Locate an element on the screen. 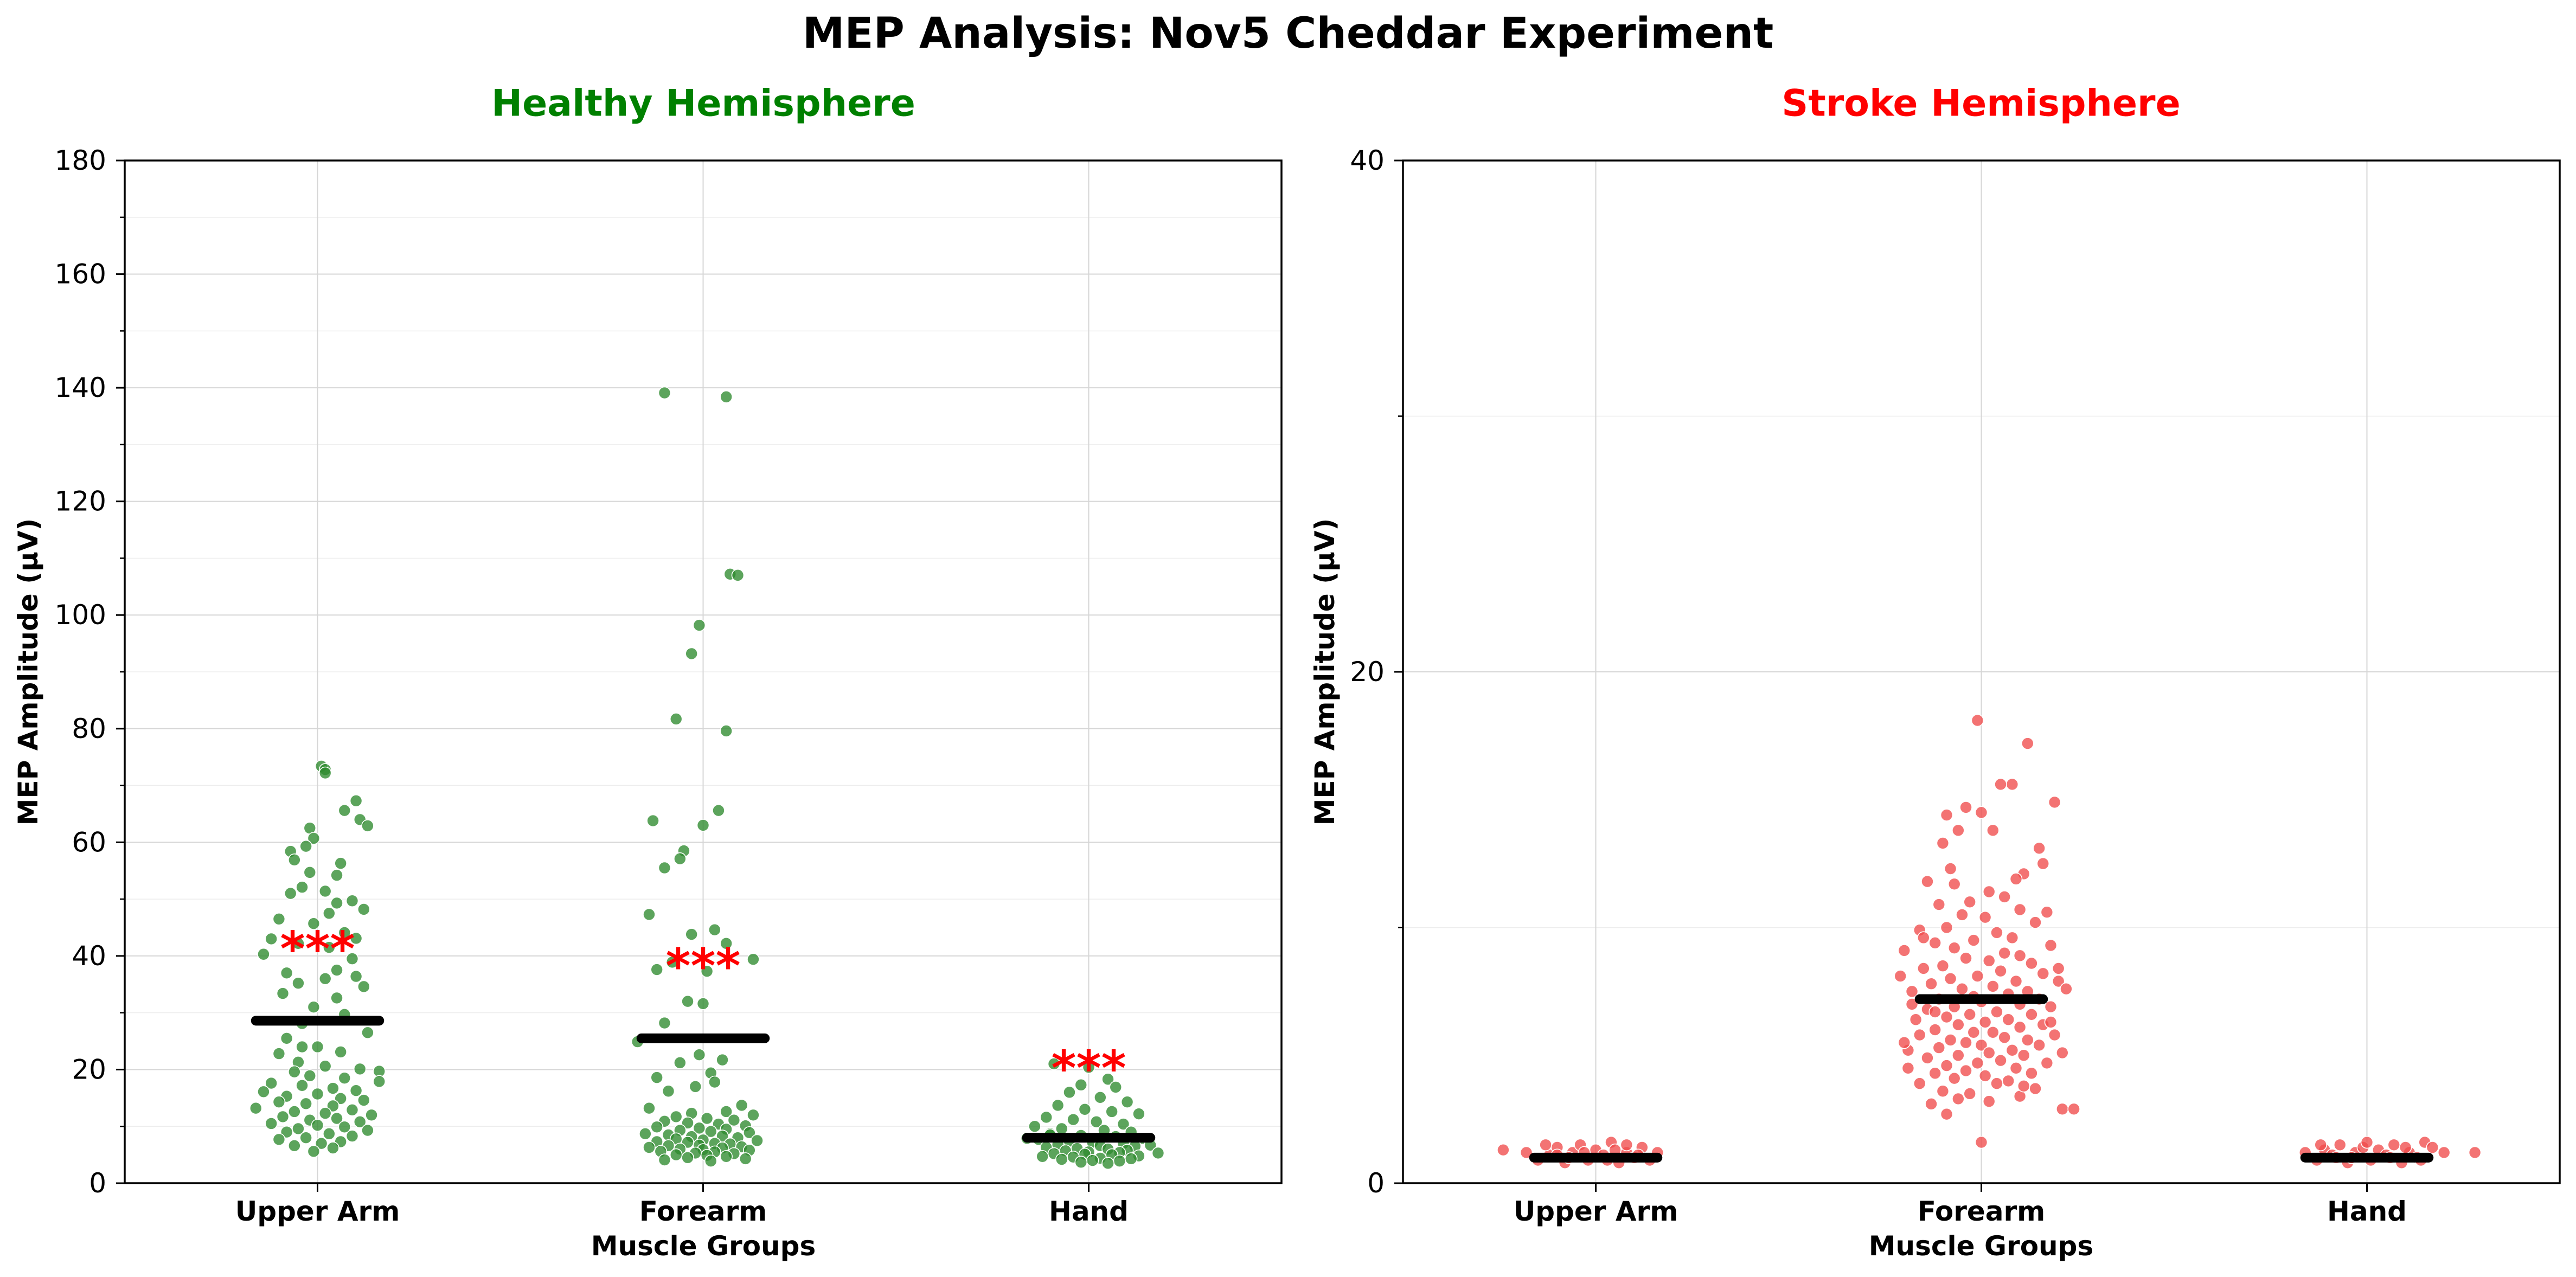 The width and height of the screenshot is (2576, 1277). stroke-x-tick-label-upper-arm: Upper Arm is located at coordinates (1596, 1211).